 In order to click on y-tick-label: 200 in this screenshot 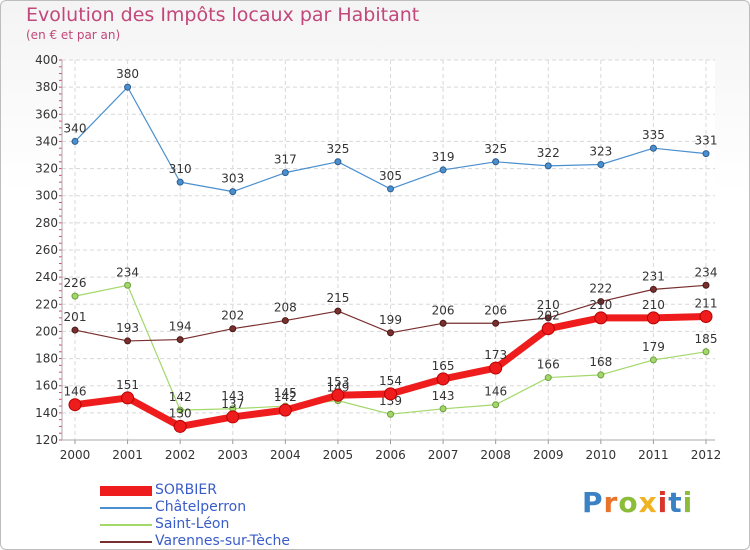, I will do `click(46, 331)`.